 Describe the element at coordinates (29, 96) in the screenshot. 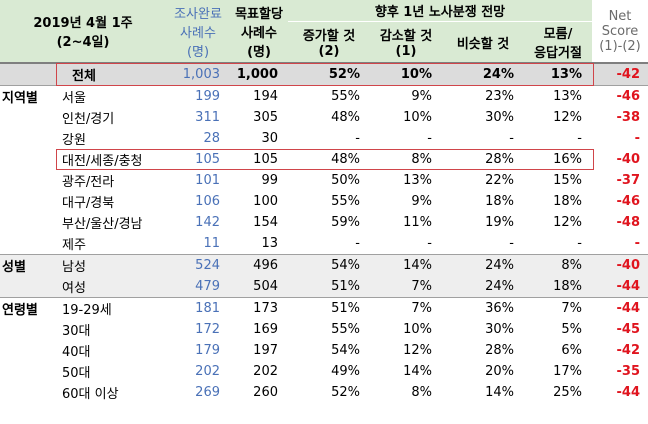

I see `group-cell: 지역별` at that location.